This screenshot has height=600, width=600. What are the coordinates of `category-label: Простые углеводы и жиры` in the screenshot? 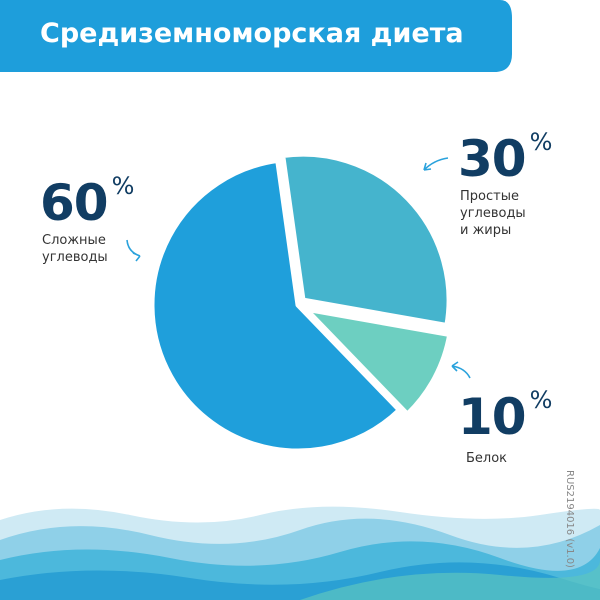 It's located at (493, 213).